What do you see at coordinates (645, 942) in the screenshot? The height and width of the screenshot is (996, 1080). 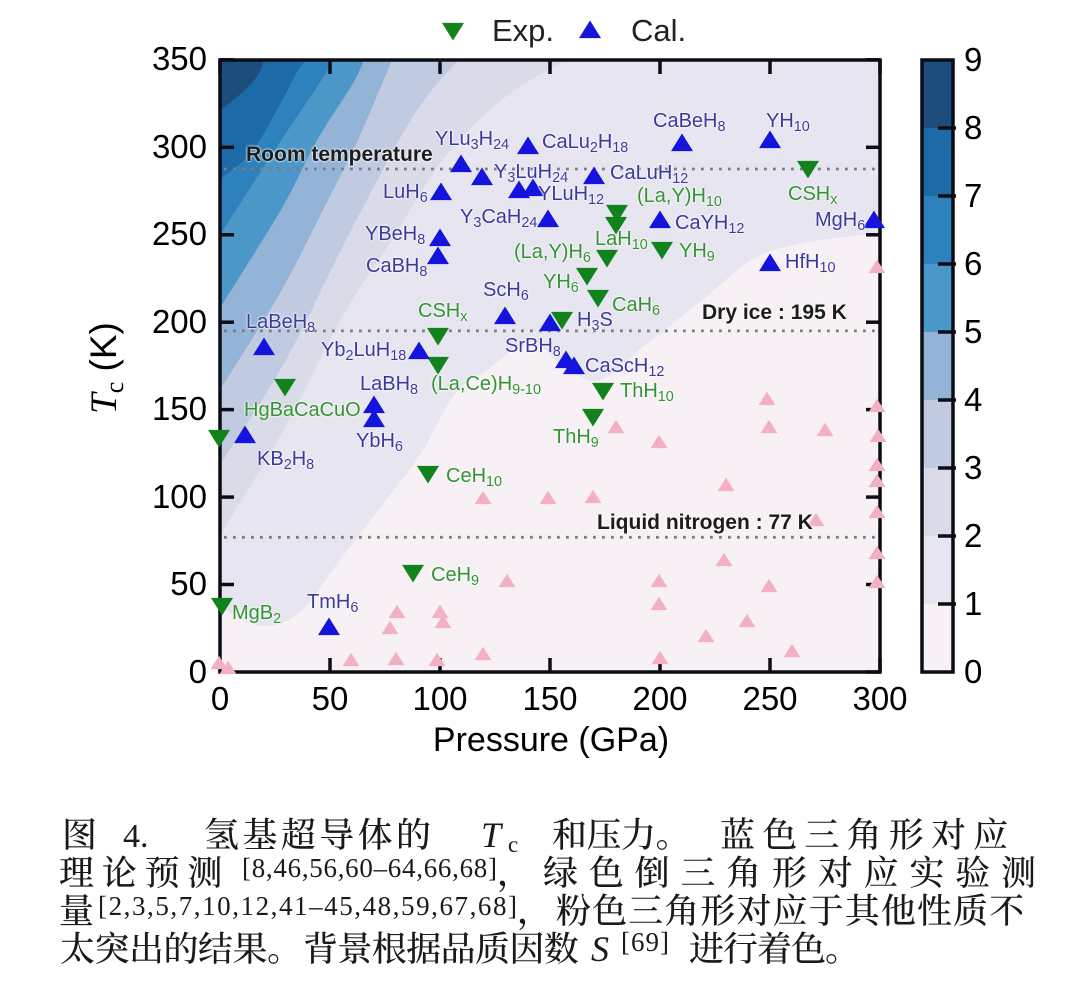 I see `svg-text: [69]` at bounding box center [645, 942].